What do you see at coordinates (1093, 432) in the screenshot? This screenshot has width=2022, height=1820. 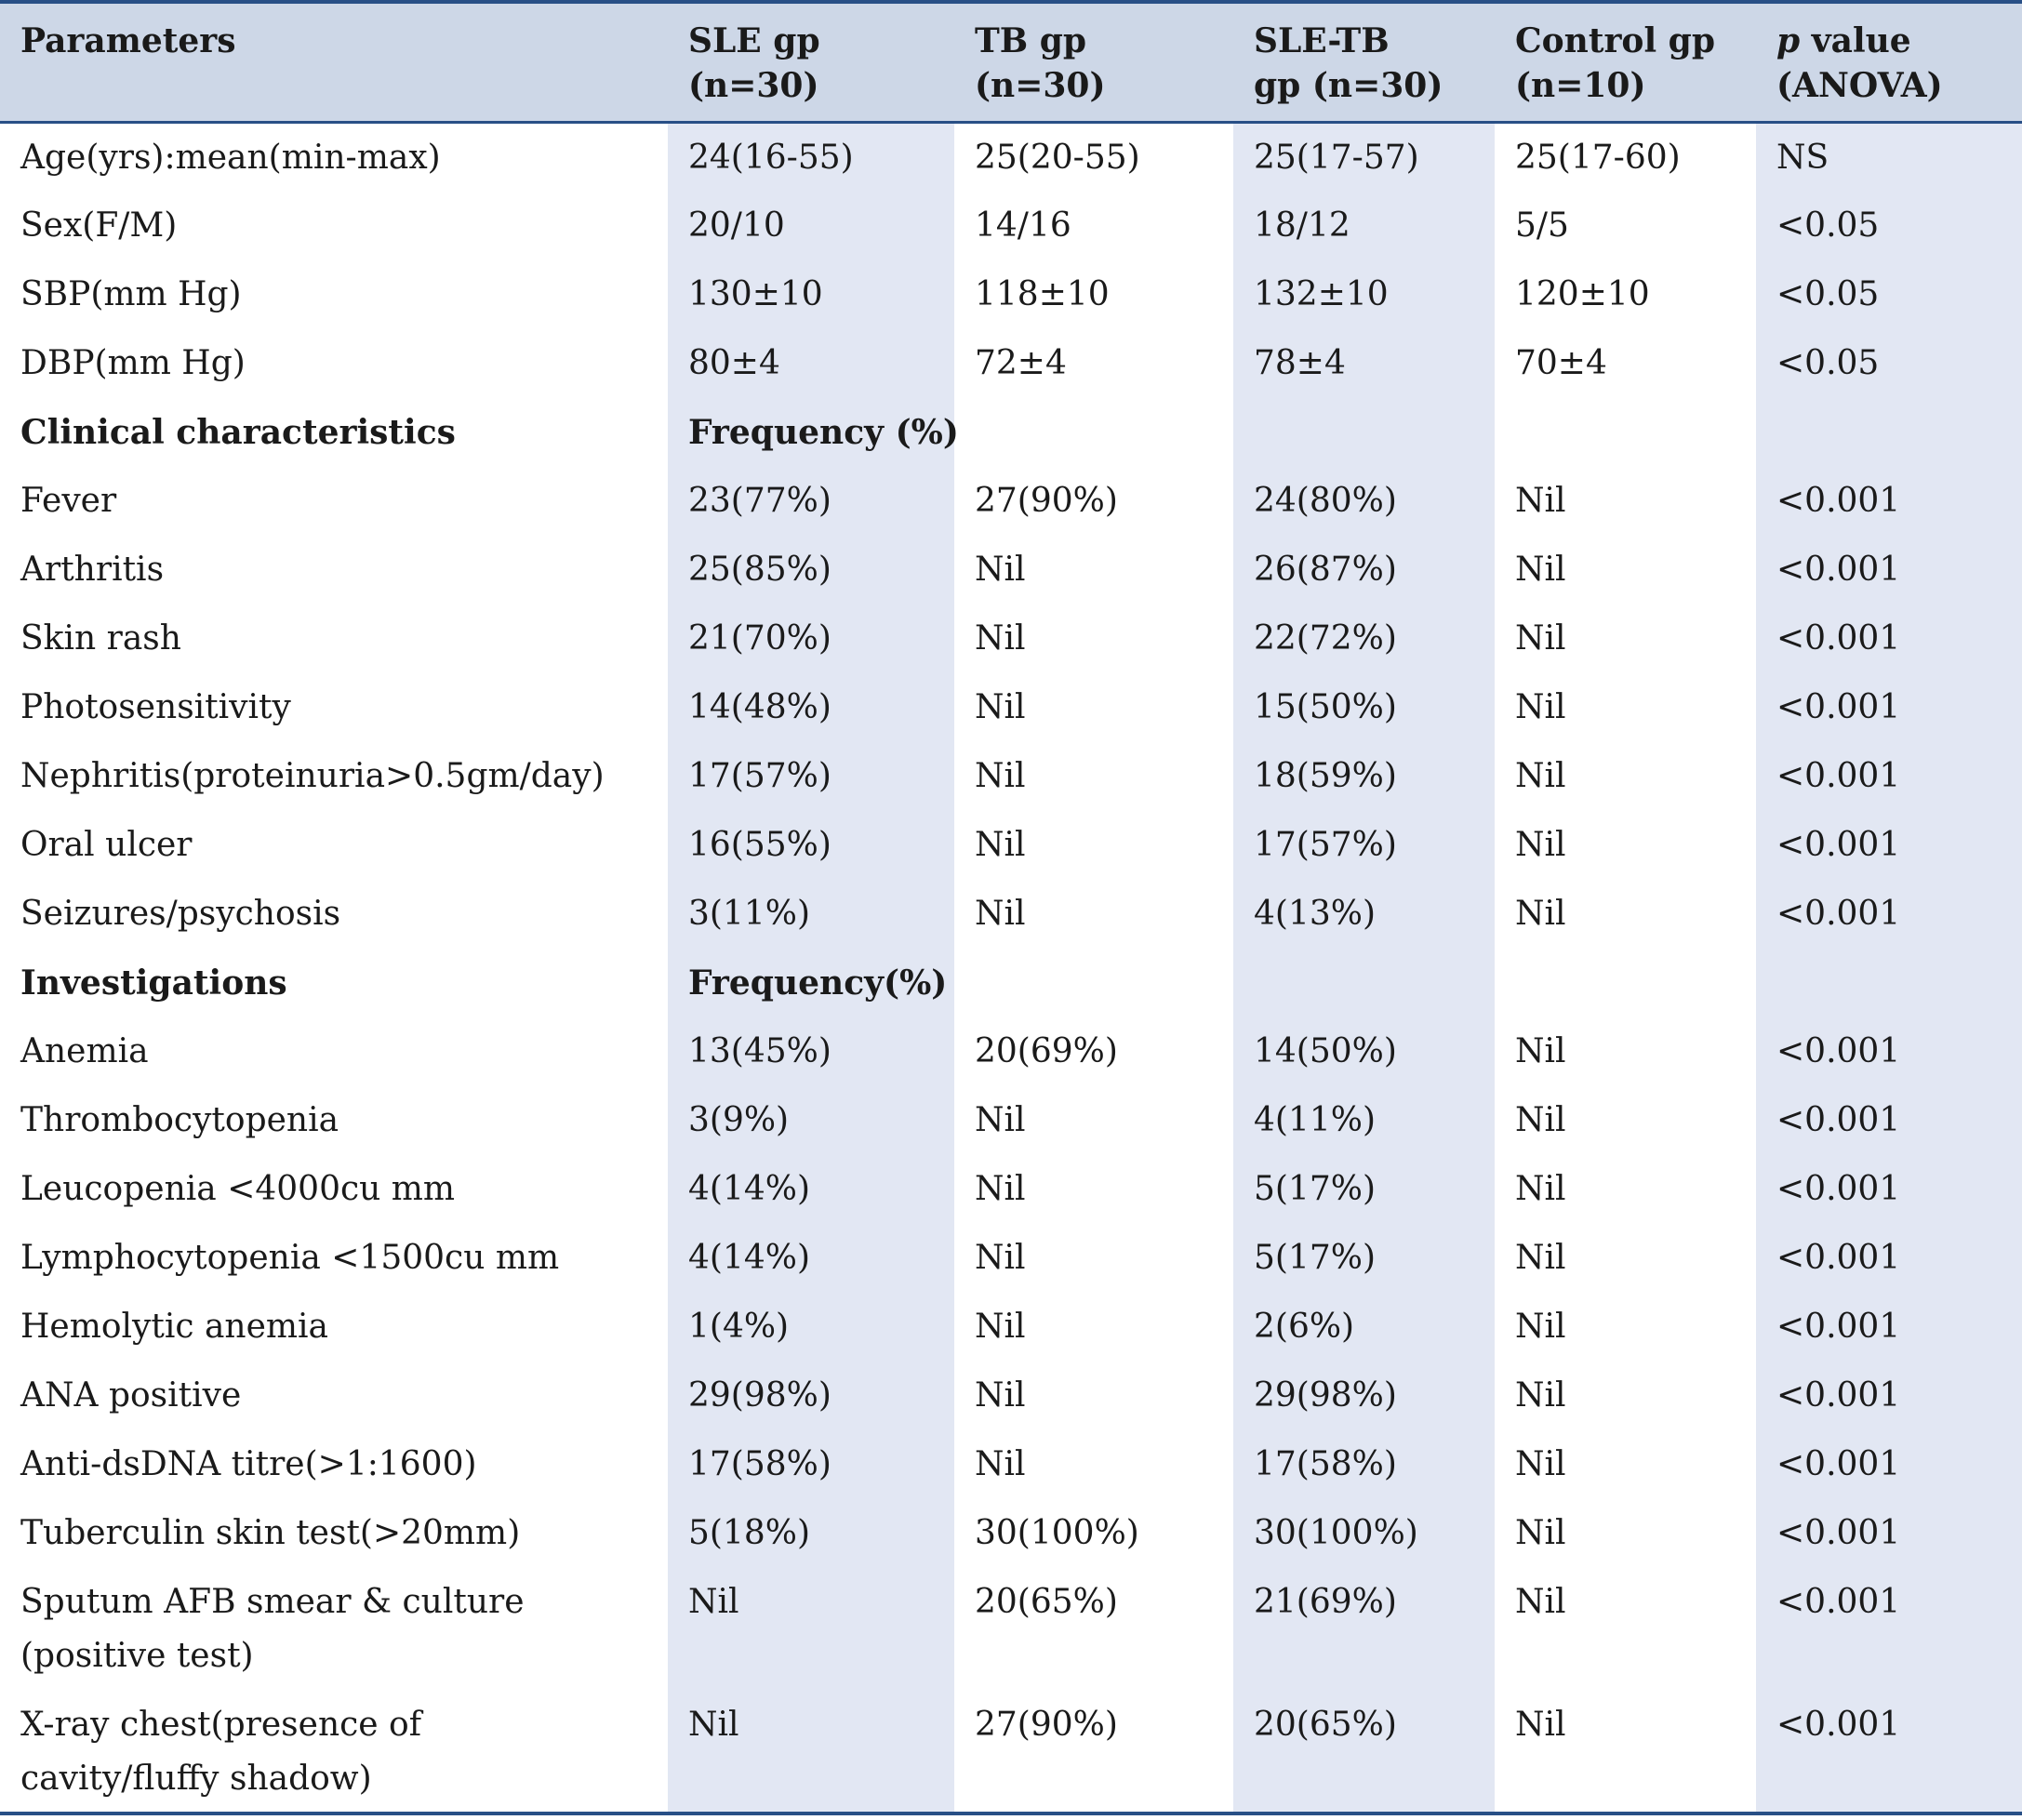 I see `cell-tb` at bounding box center [1093, 432].